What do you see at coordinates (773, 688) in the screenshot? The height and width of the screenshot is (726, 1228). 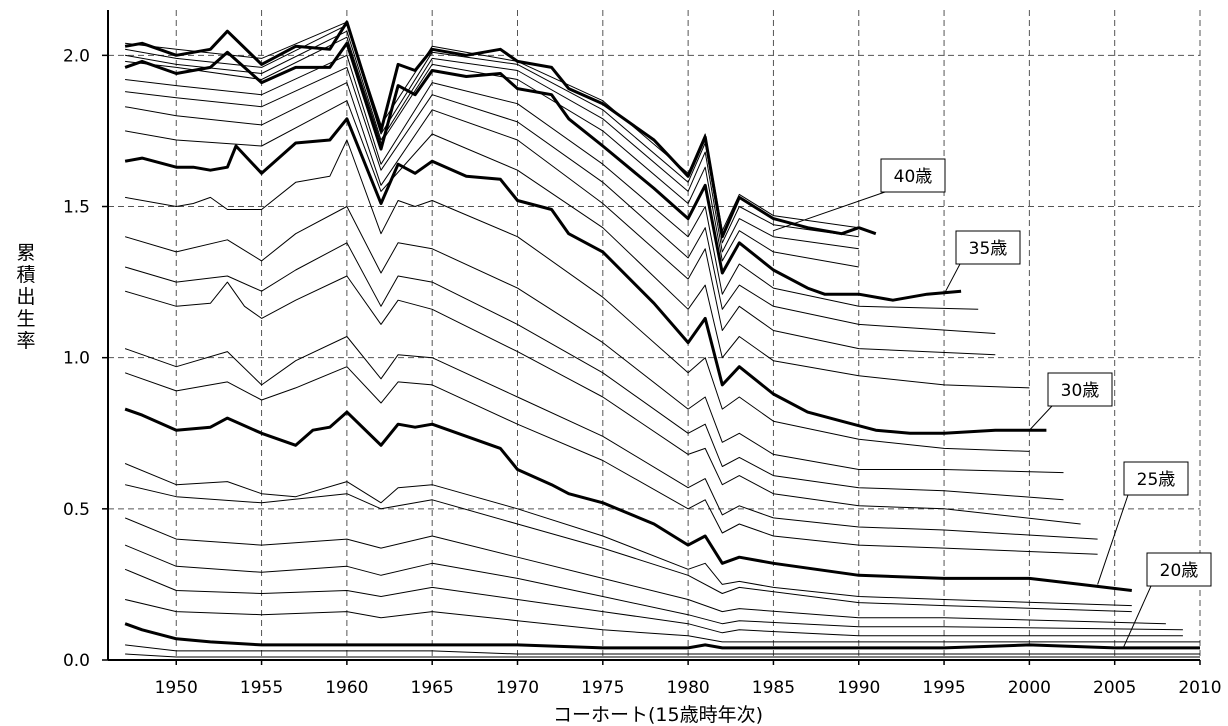 I see `x-tick-label: 1985` at bounding box center [773, 688].